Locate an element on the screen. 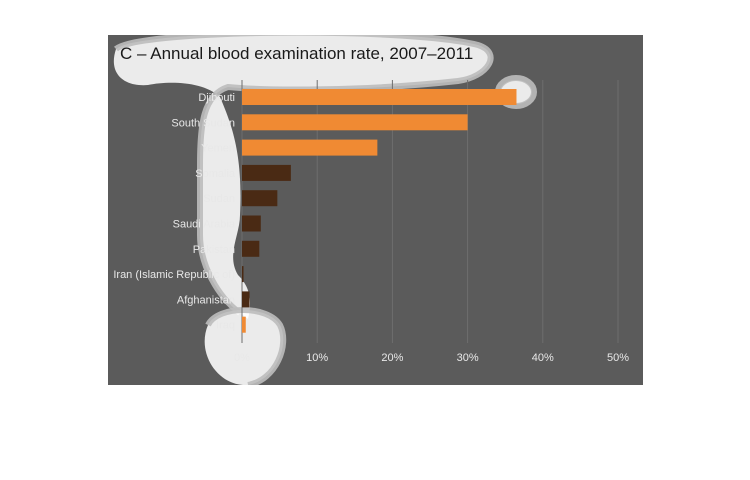 The width and height of the screenshot is (750, 480). category-label: Afghanistan is located at coordinates (206, 300).